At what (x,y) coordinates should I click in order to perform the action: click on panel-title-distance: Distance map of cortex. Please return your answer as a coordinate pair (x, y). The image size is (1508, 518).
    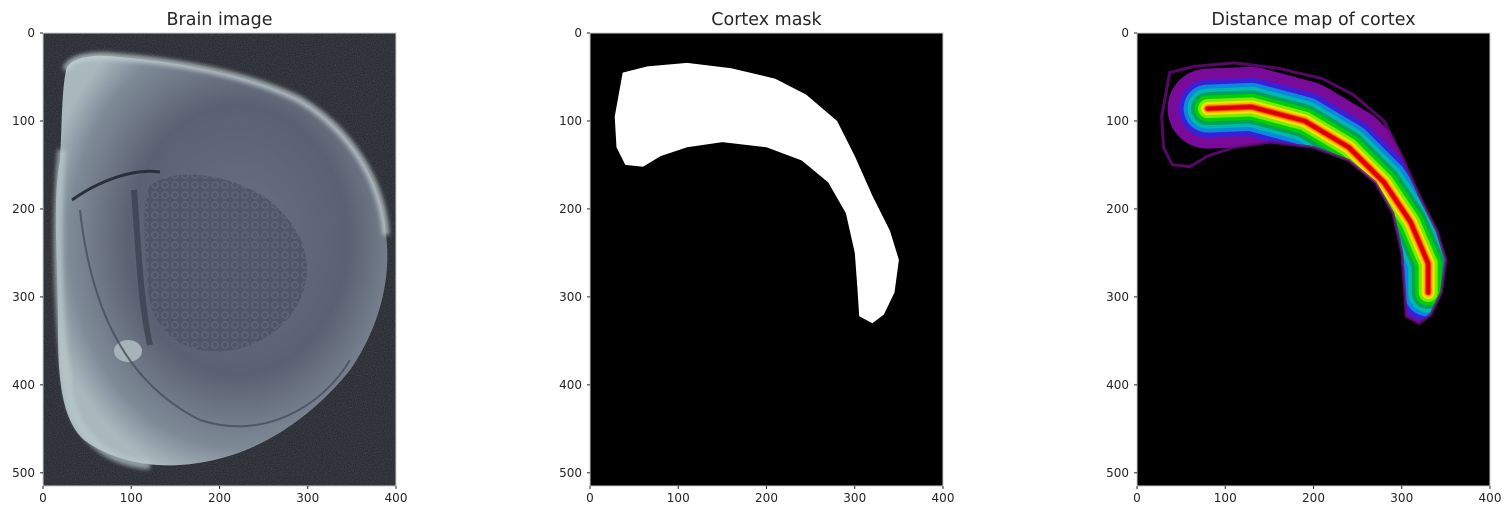
    Looking at the image, I should click on (1313, 20).